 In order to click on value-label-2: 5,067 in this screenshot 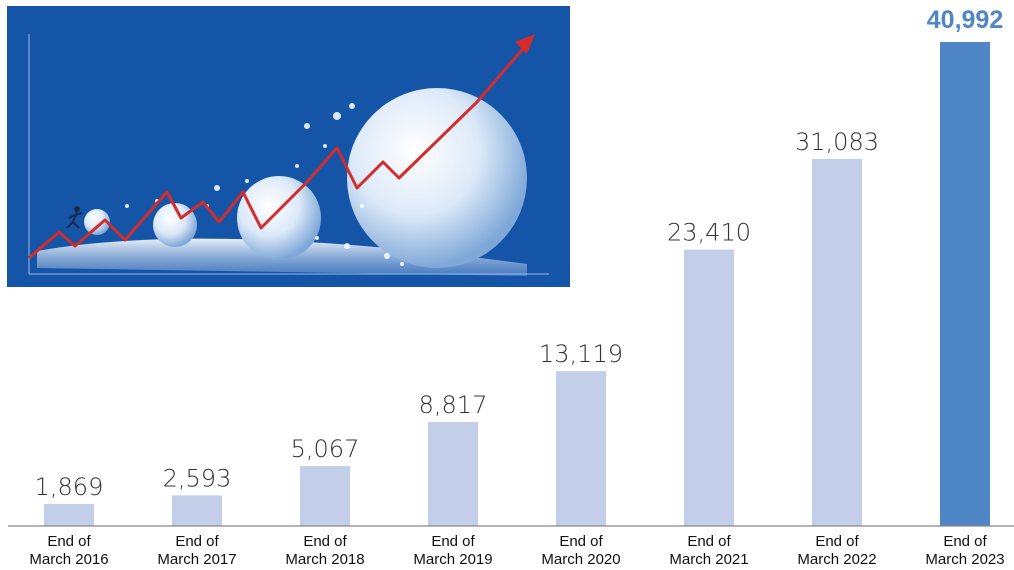, I will do `click(325, 449)`.